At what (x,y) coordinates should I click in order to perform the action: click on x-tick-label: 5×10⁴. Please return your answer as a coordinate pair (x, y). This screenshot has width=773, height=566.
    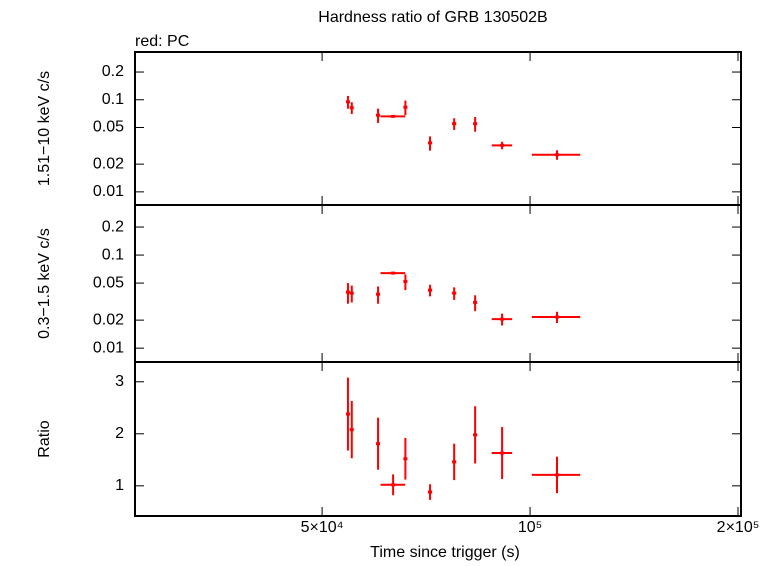
    Looking at the image, I should click on (322, 527).